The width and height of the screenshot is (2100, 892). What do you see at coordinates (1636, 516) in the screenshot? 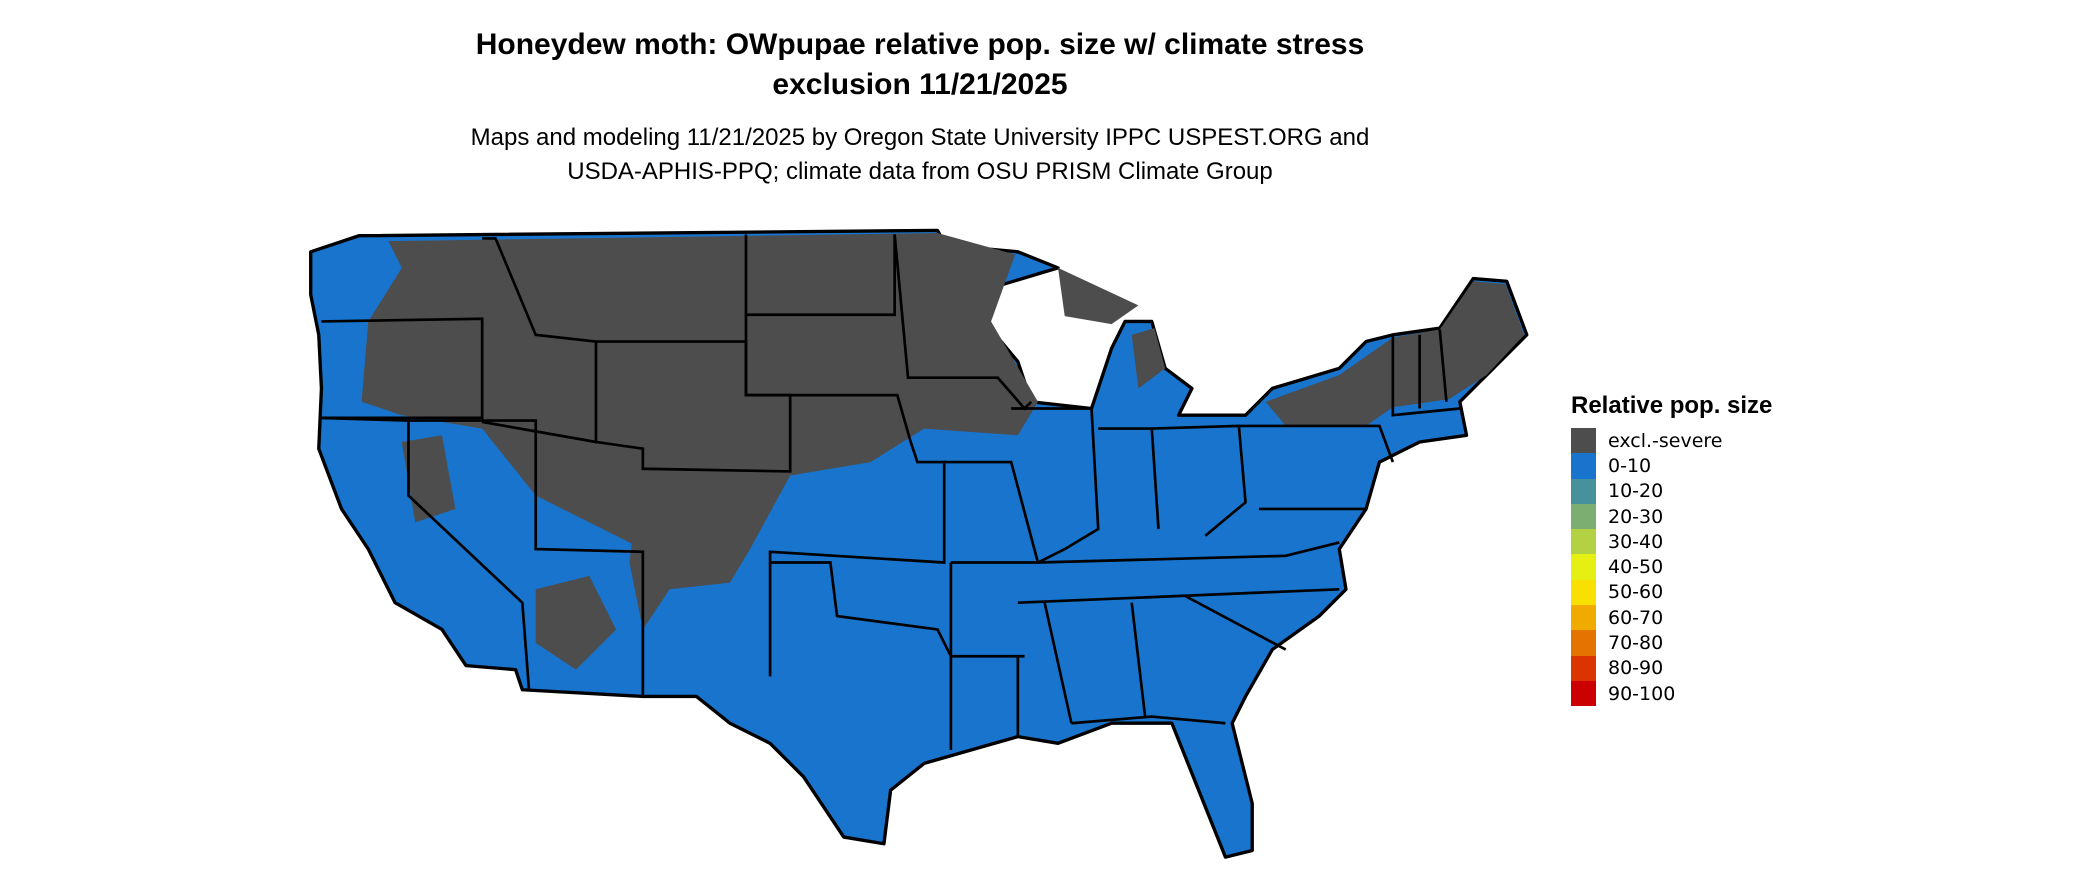
I see `legend-label: 20-30` at bounding box center [1636, 516].